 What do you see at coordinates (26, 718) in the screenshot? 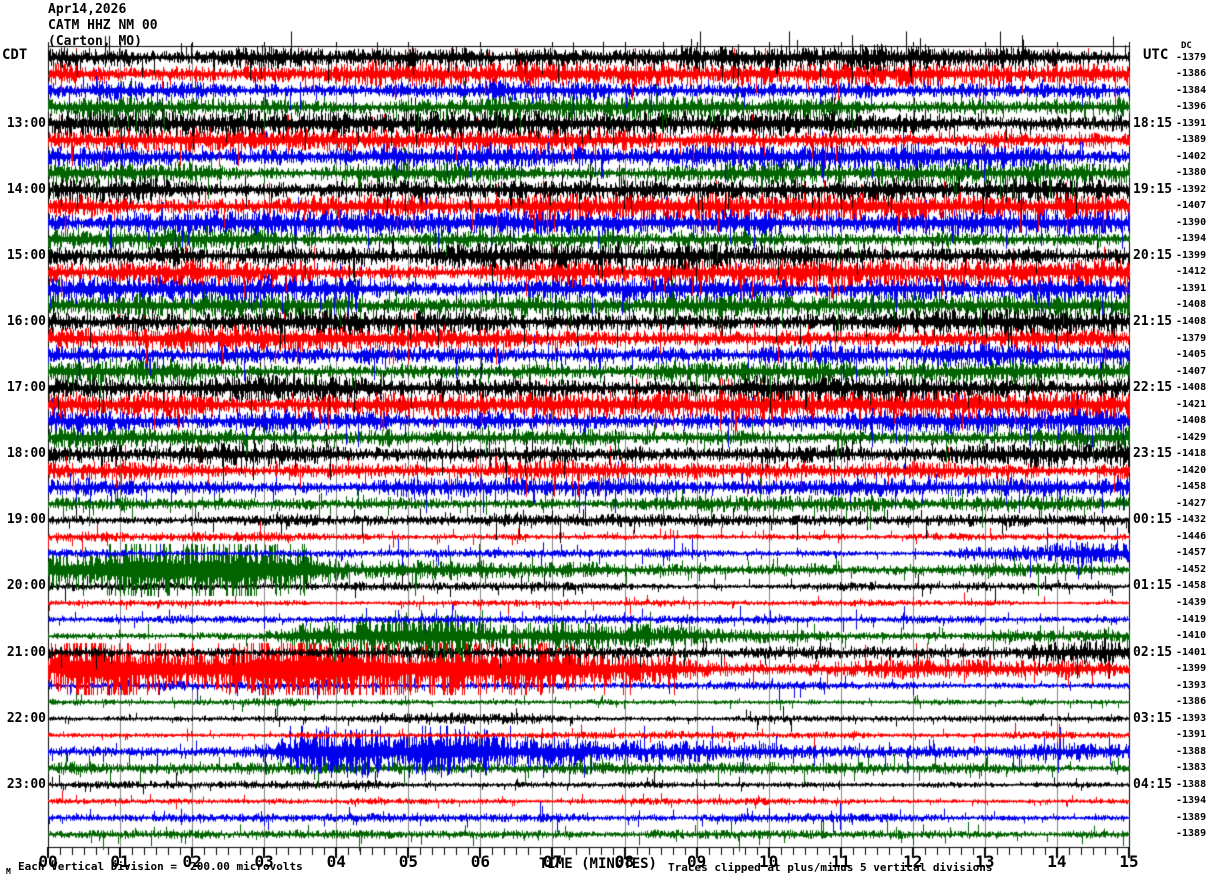
I see `left-hour-label: 22:00` at bounding box center [26, 718].